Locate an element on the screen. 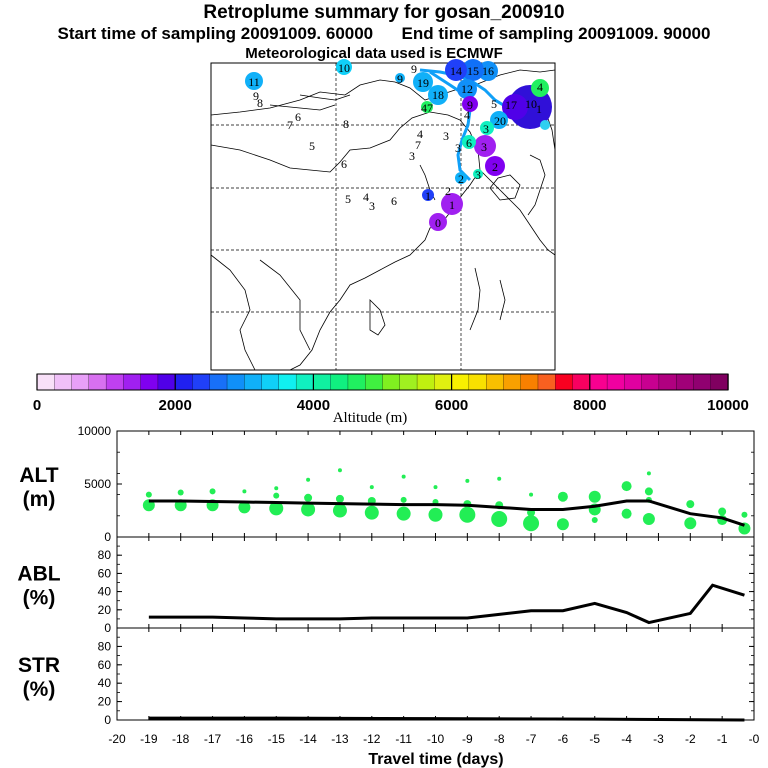  start-time-label: Start time of sampling 20091009. 60000 is located at coordinates (215, 33).